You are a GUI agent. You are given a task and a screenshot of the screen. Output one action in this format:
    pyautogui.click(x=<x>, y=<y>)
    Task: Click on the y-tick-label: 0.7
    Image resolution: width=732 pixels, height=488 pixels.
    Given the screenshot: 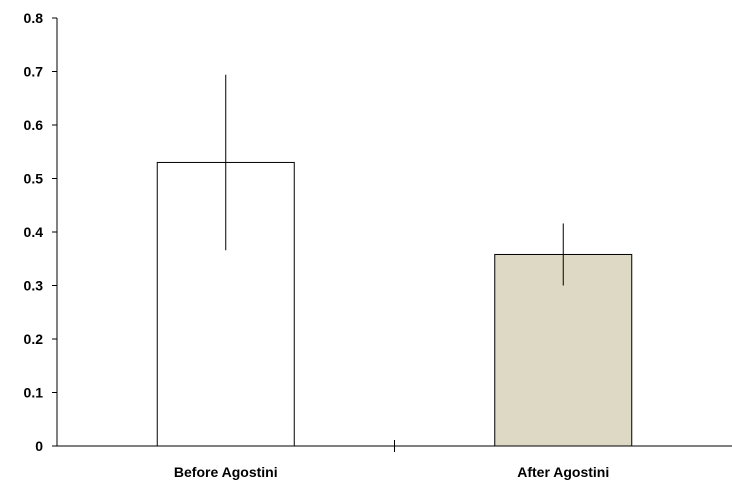 What is the action you would take?
    pyautogui.click(x=34, y=72)
    